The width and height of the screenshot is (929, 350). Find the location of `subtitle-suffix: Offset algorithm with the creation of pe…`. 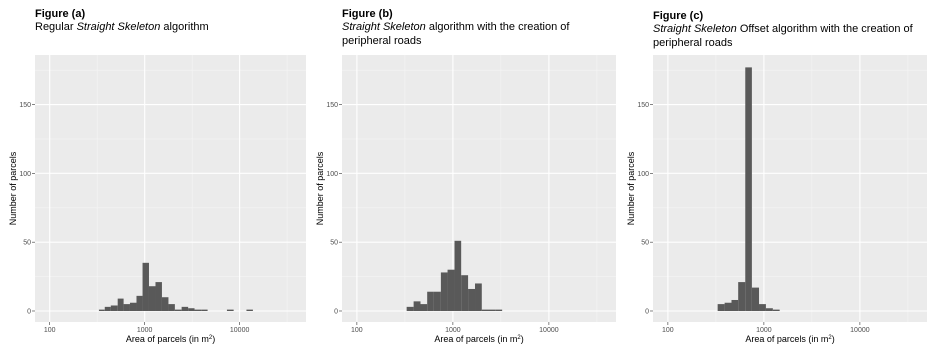

subtitle-suffix: Offset algorithm with the creation of pe… is located at coordinates (783, 36).